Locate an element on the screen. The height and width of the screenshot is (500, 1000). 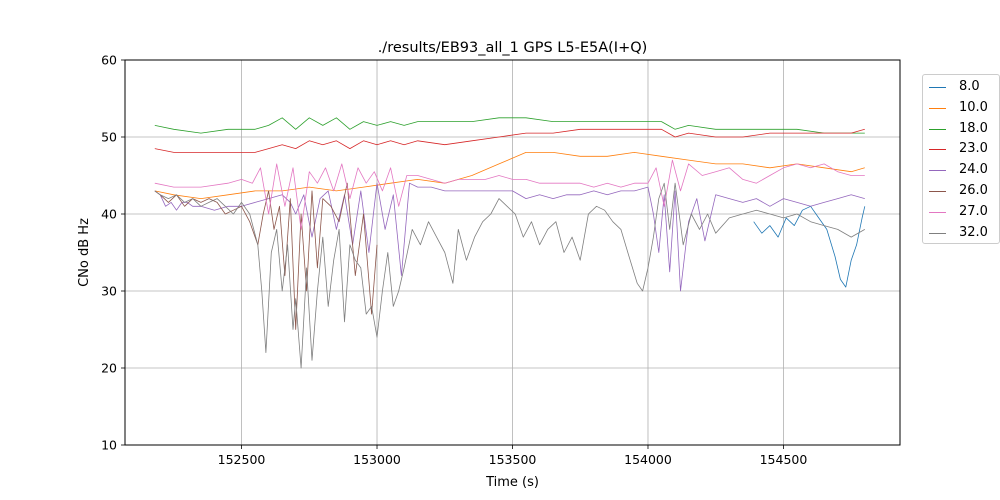
legend-item: 18.0 is located at coordinates (964, 129).